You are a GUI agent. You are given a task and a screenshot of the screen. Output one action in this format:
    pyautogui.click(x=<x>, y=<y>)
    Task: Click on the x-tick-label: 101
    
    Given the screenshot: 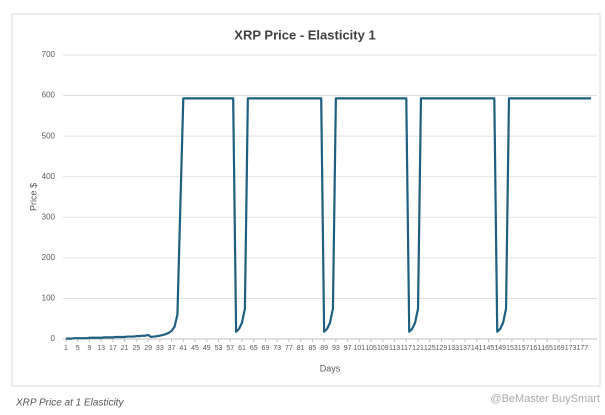 What is the action you would take?
    pyautogui.click(x=359, y=348)
    